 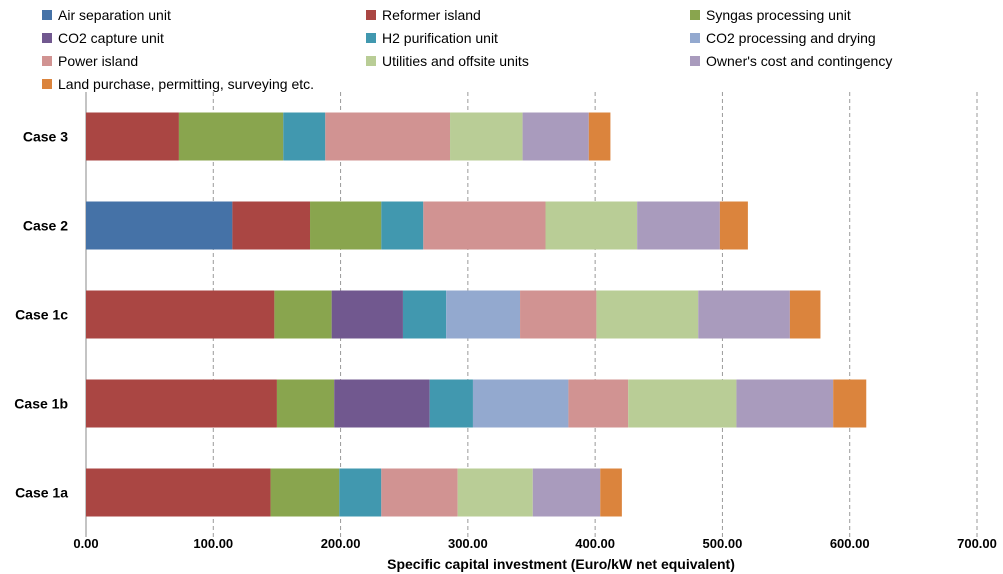 What do you see at coordinates (159, 225) in the screenshot?
I see `bar-case-2-air-separation-unit` at bounding box center [159, 225].